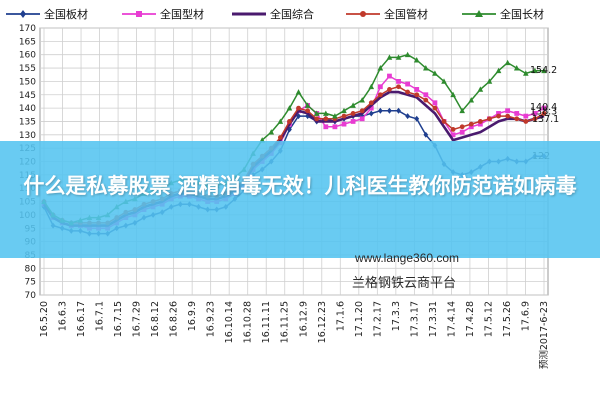 The height and width of the screenshot is (400, 600). I want to click on y-tick-label: 80, so click(31, 269).